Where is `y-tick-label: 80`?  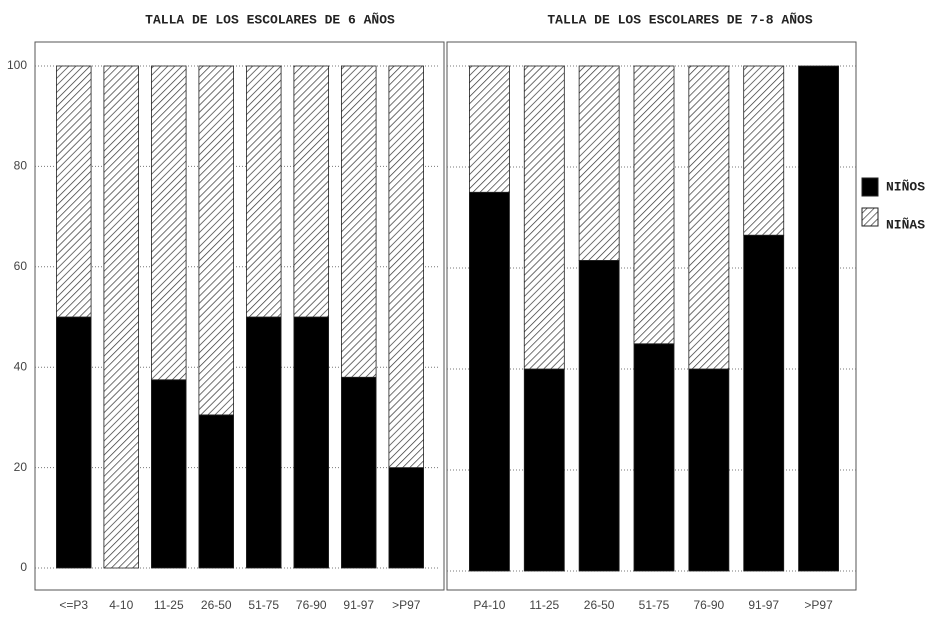 y-tick-label: 80 is located at coordinates (21, 166).